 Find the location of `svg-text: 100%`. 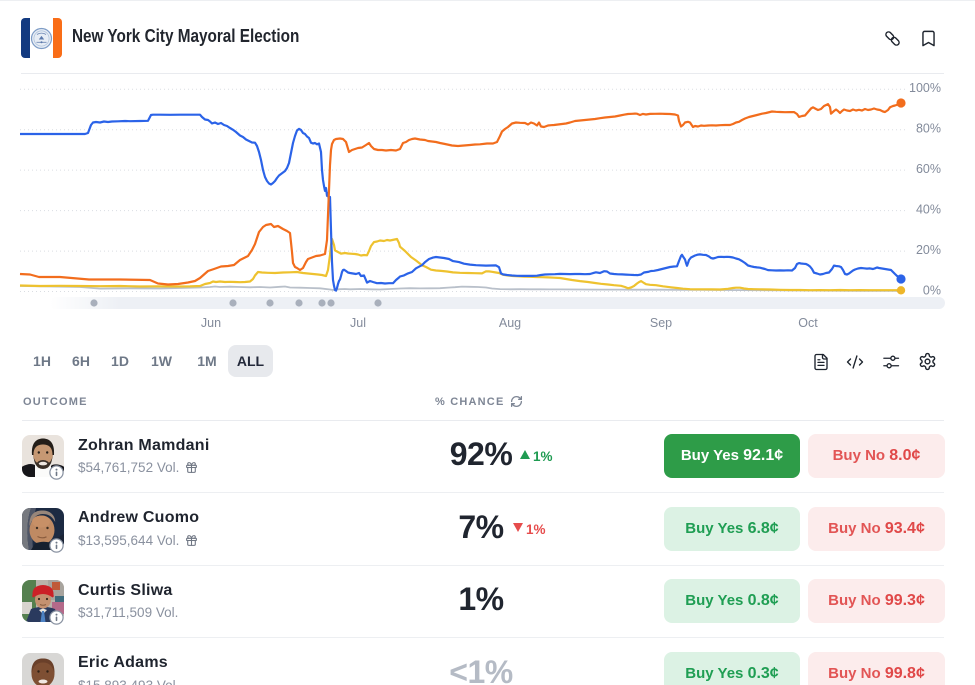

svg-text: 100% is located at coordinates (925, 88).